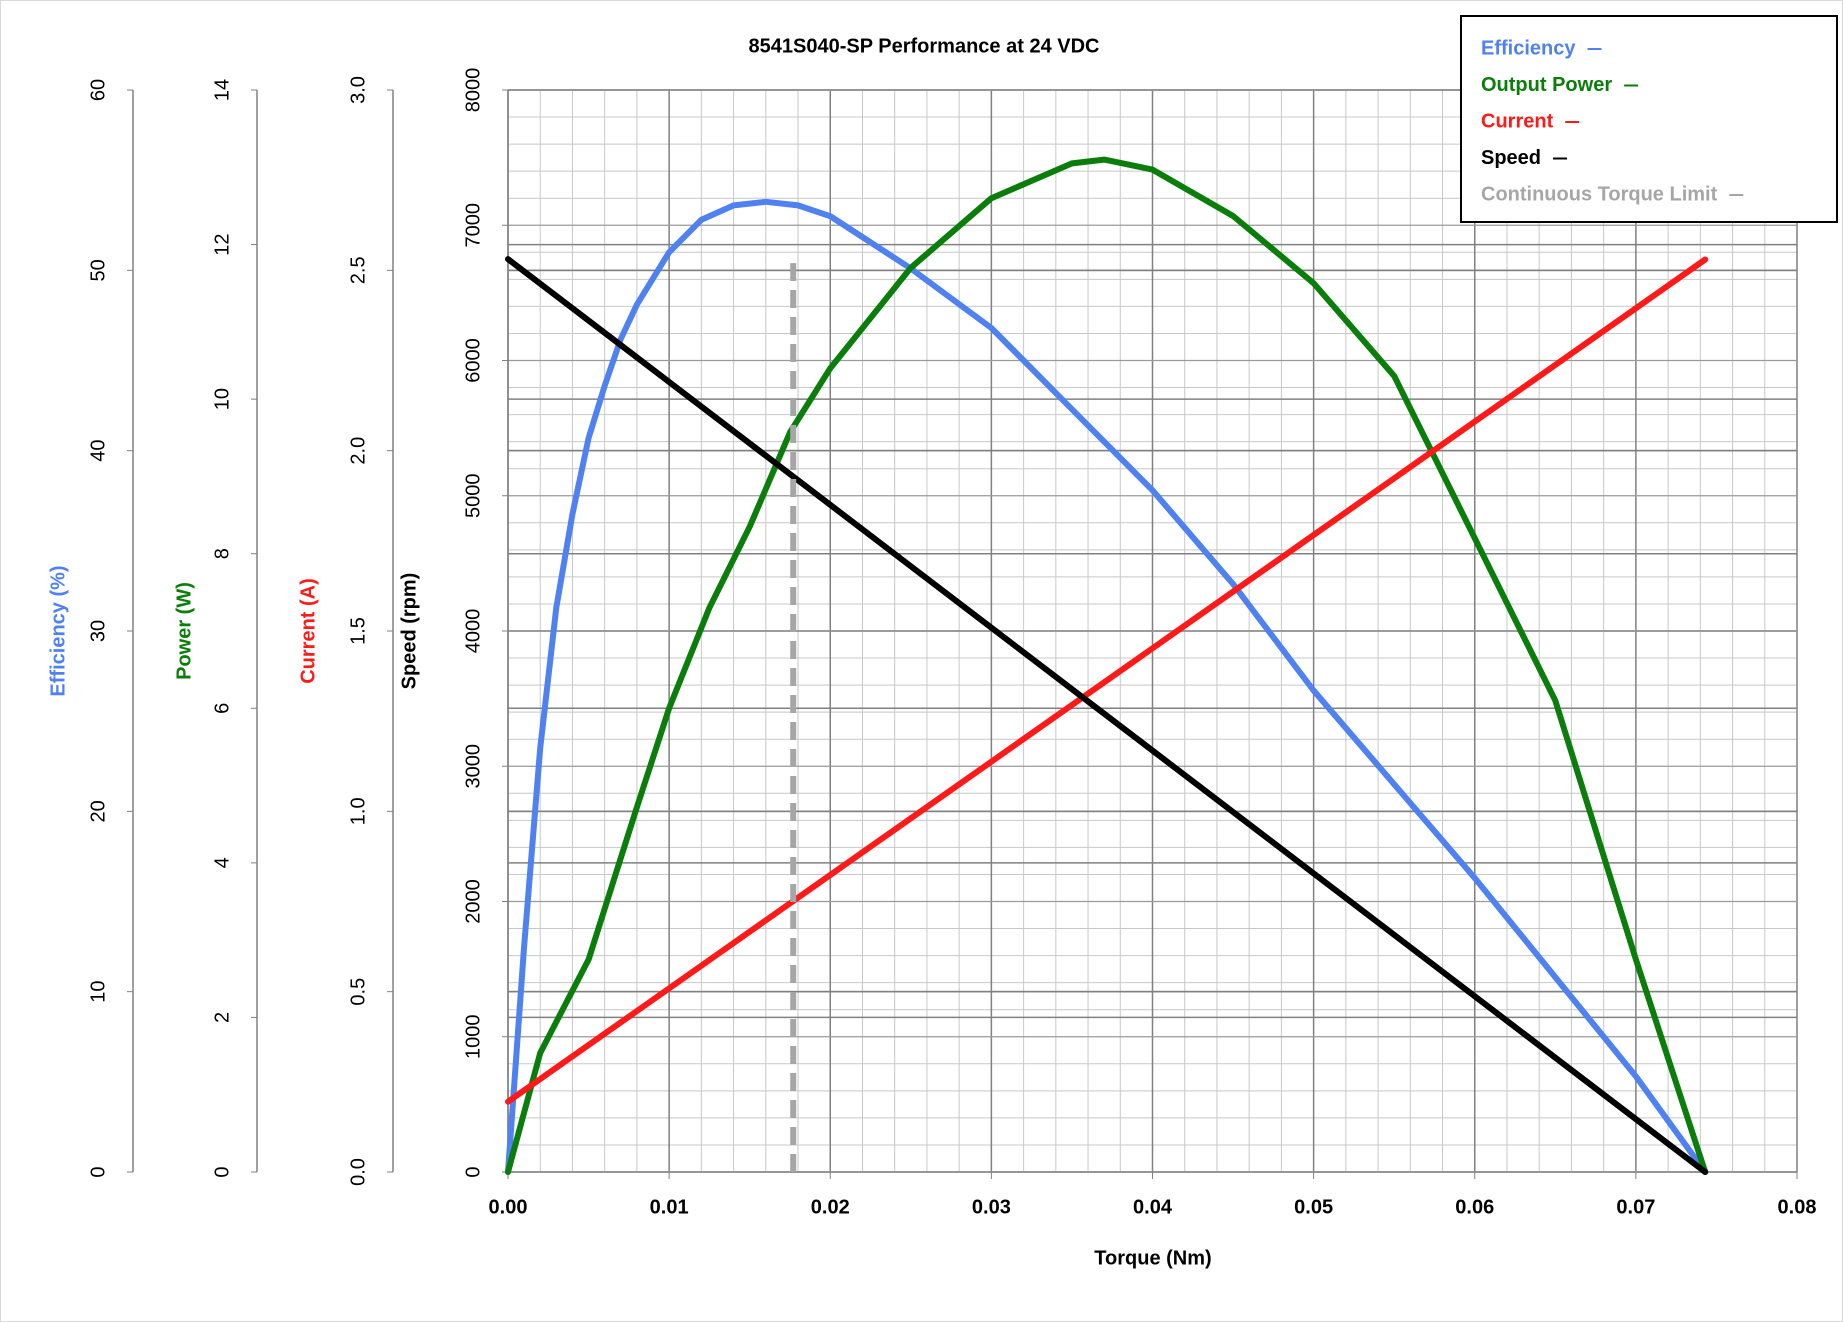 The width and height of the screenshot is (1843, 1322). Describe the element at coordinates (1511, 158) in the screenshot. I see `legend-label: Speed` at that location.